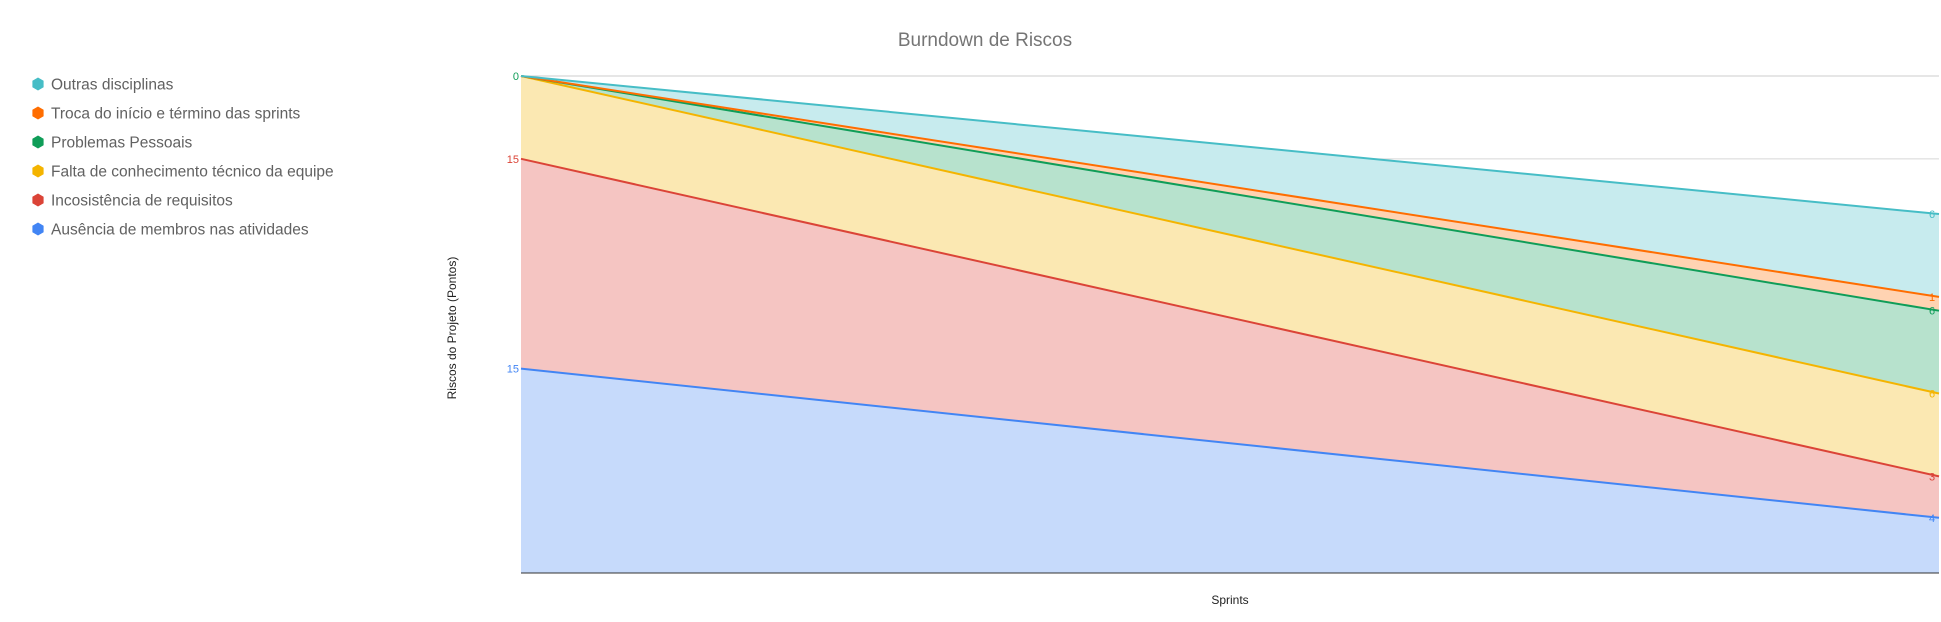  What do you see at coordinates (1932, 298) in the screenshot?
I see `data-label: 1` at bounding box center [1932, 298].